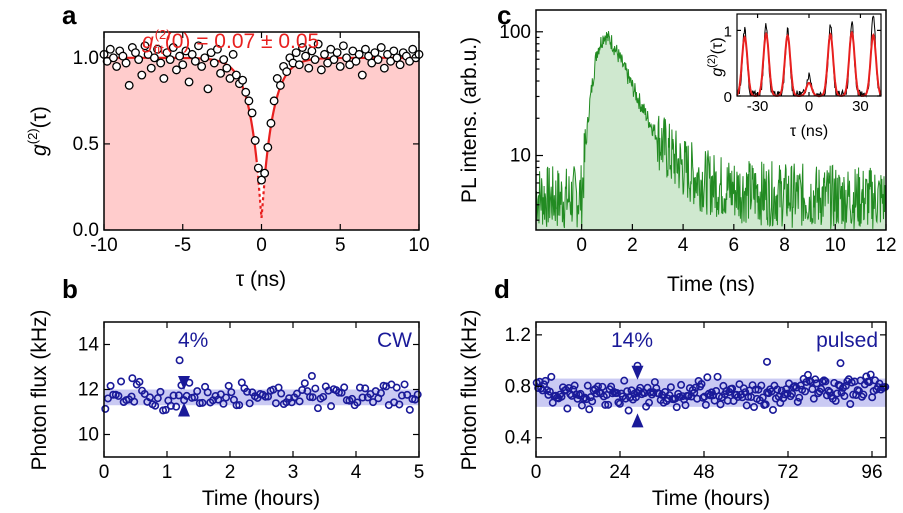 This screenshot has width=903, height=513. Describe the element at coordinates (515, 32) in the screenshot. I see `panel-c-y-tick-label: 100` at that location.